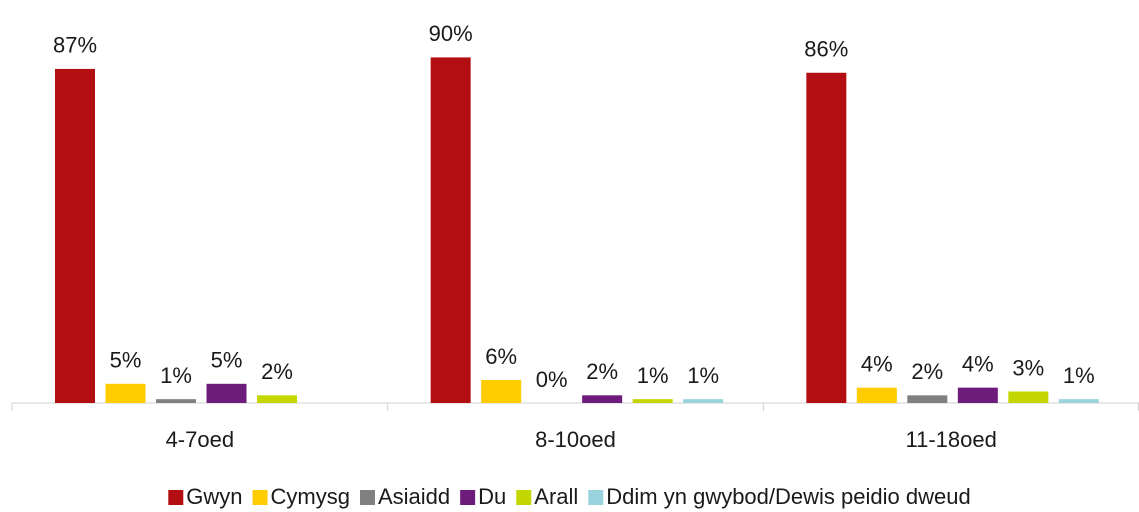  What do you see at coordinates (451, 33) in the screenshot?
I see `data-label: 90%` at bounding box center [451, 33].